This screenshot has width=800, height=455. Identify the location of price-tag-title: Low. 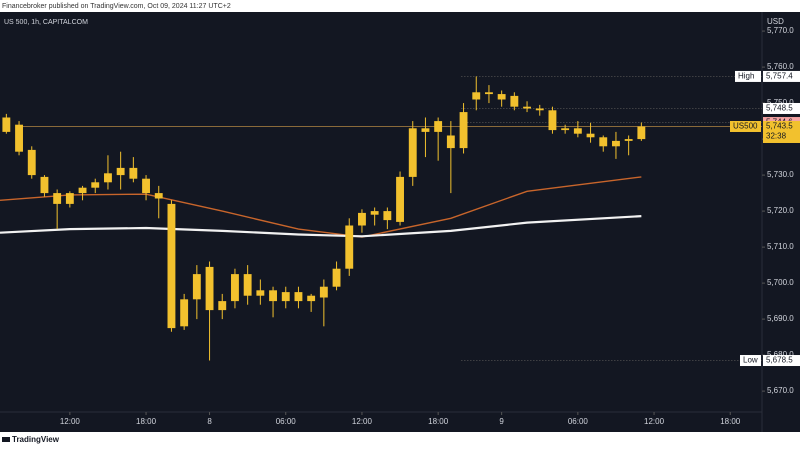
(750, 360).